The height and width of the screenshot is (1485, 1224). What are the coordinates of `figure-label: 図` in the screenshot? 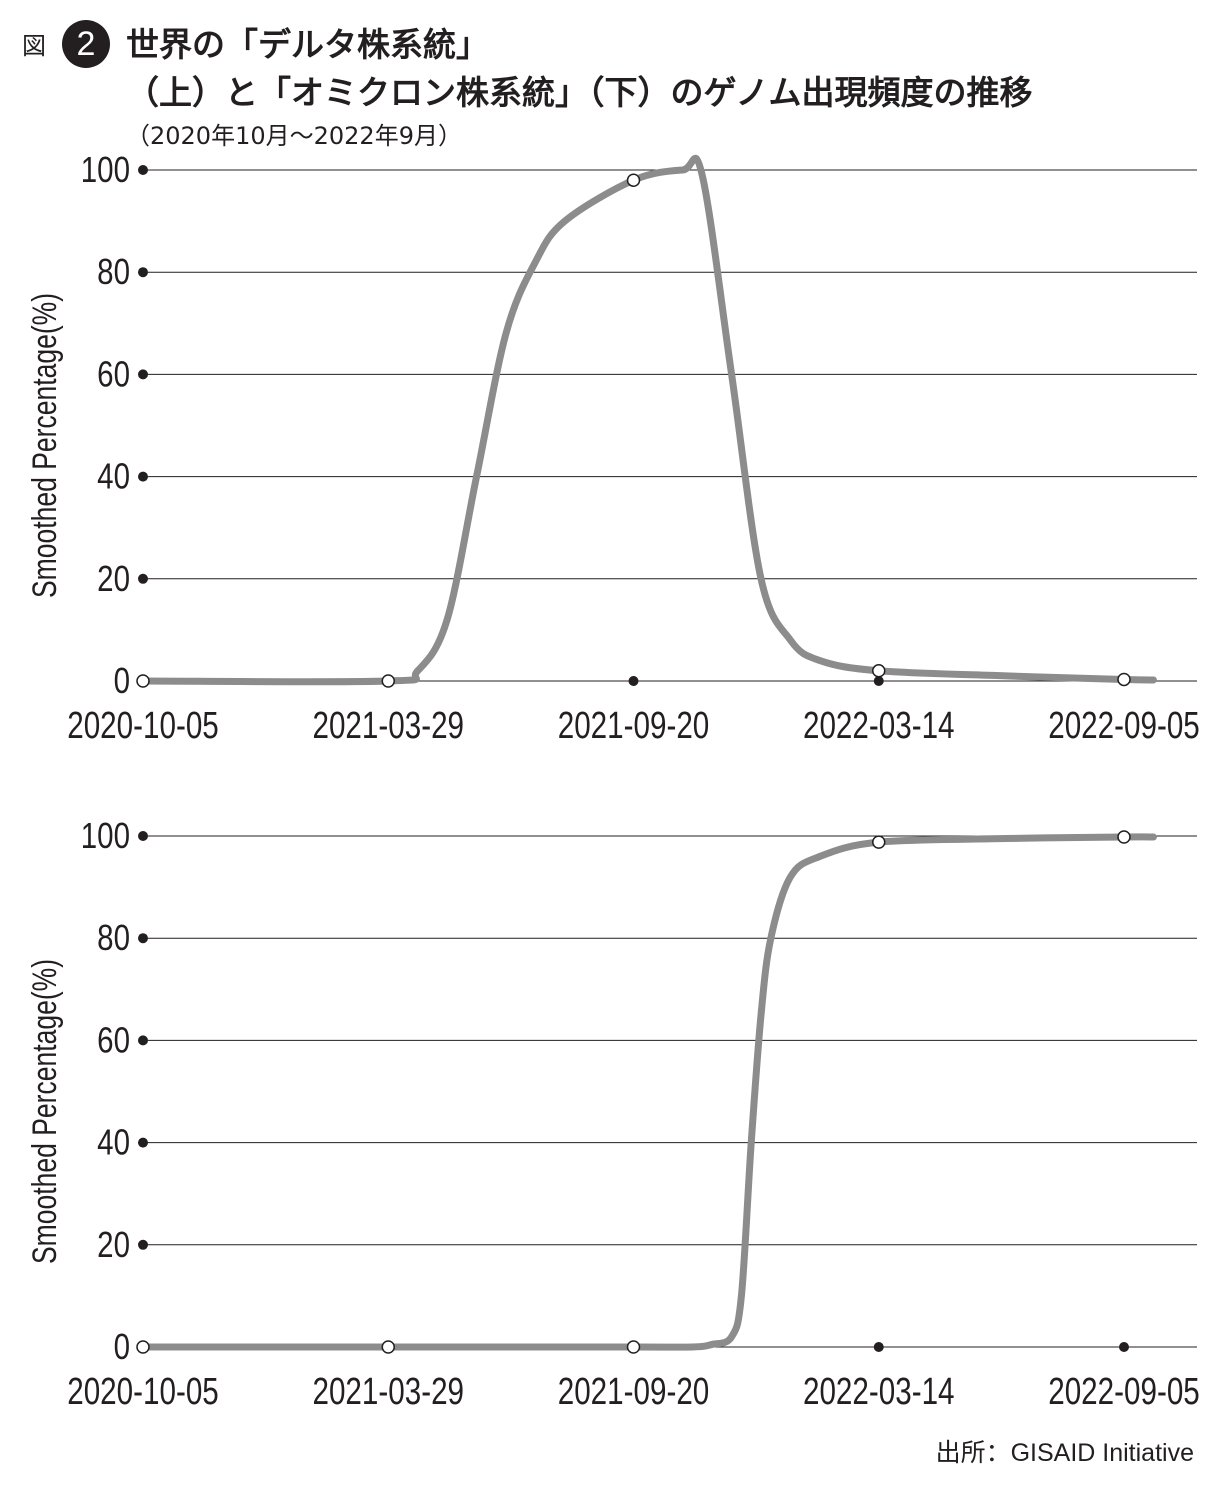 It's located at (34, 46).